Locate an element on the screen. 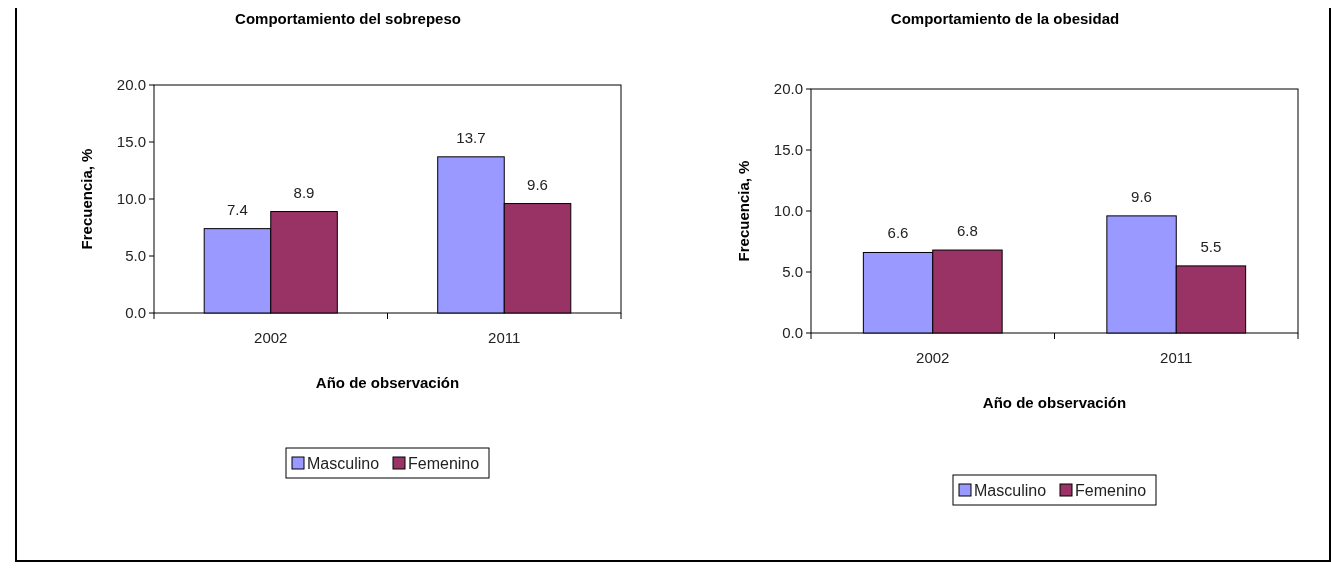 Image resolution: width=1331 pixels, height=577 pixels. data-label: 6.6 is located at coordinates (898, 233).